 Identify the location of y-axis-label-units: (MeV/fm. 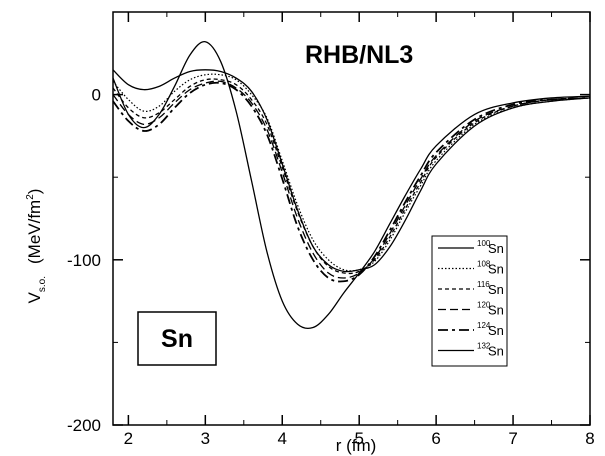
(34, 232).